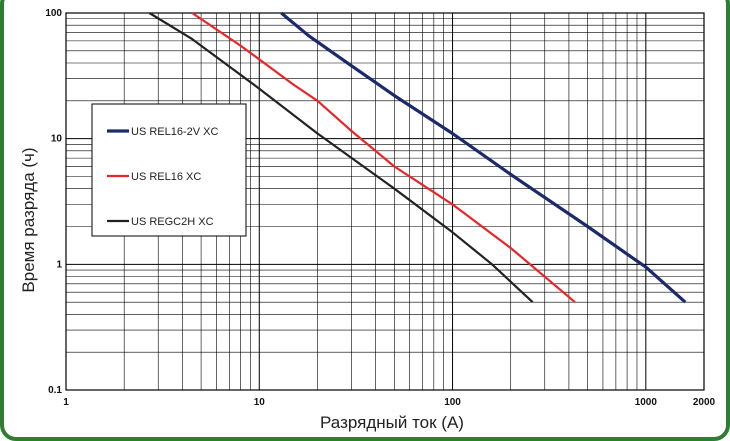 This screenshot has width=730, height=441. Describe the element at coordinates (59, 264) in the screenshot. I see `y-tick-label: 1` at that location.